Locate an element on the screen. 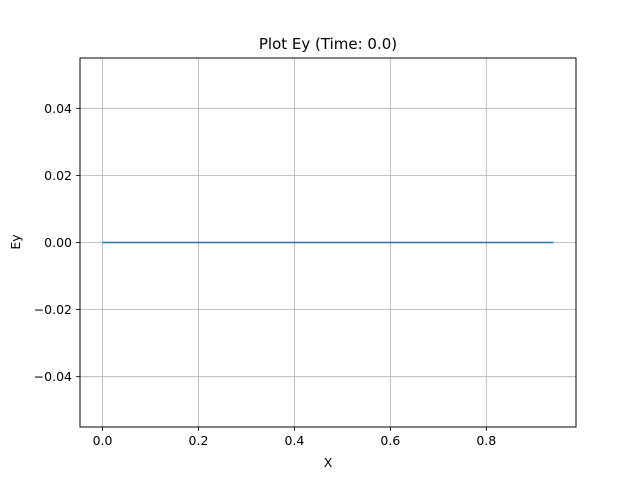  x-tick-label: 0.0 is located at coordinates (103, 440).